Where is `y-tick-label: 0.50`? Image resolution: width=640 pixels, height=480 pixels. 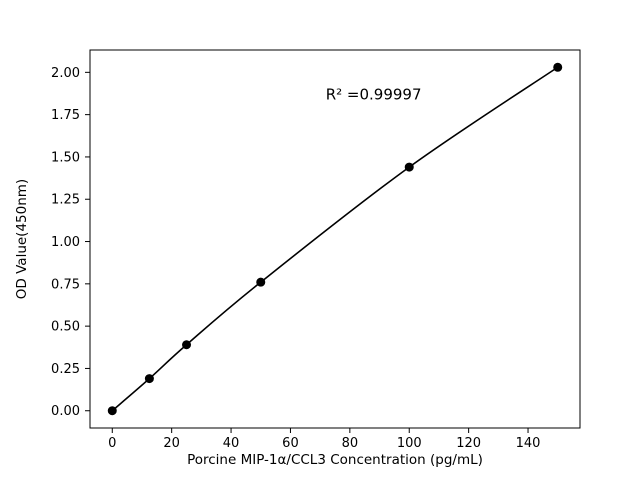
y-tick-label: 0.50 is located at coordinates (65, 327).